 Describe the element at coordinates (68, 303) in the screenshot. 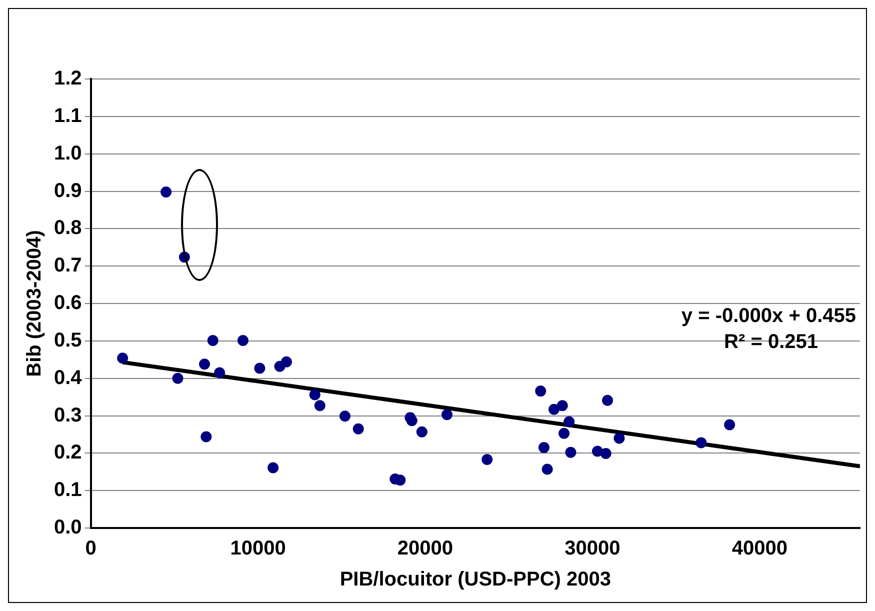

I see `y-tick-label: 0.6` at that location.